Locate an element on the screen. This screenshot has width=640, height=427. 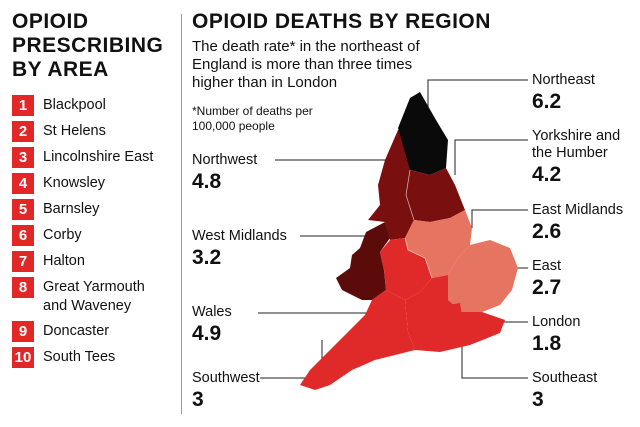
region-southwest is located at coordinates (357, 340).